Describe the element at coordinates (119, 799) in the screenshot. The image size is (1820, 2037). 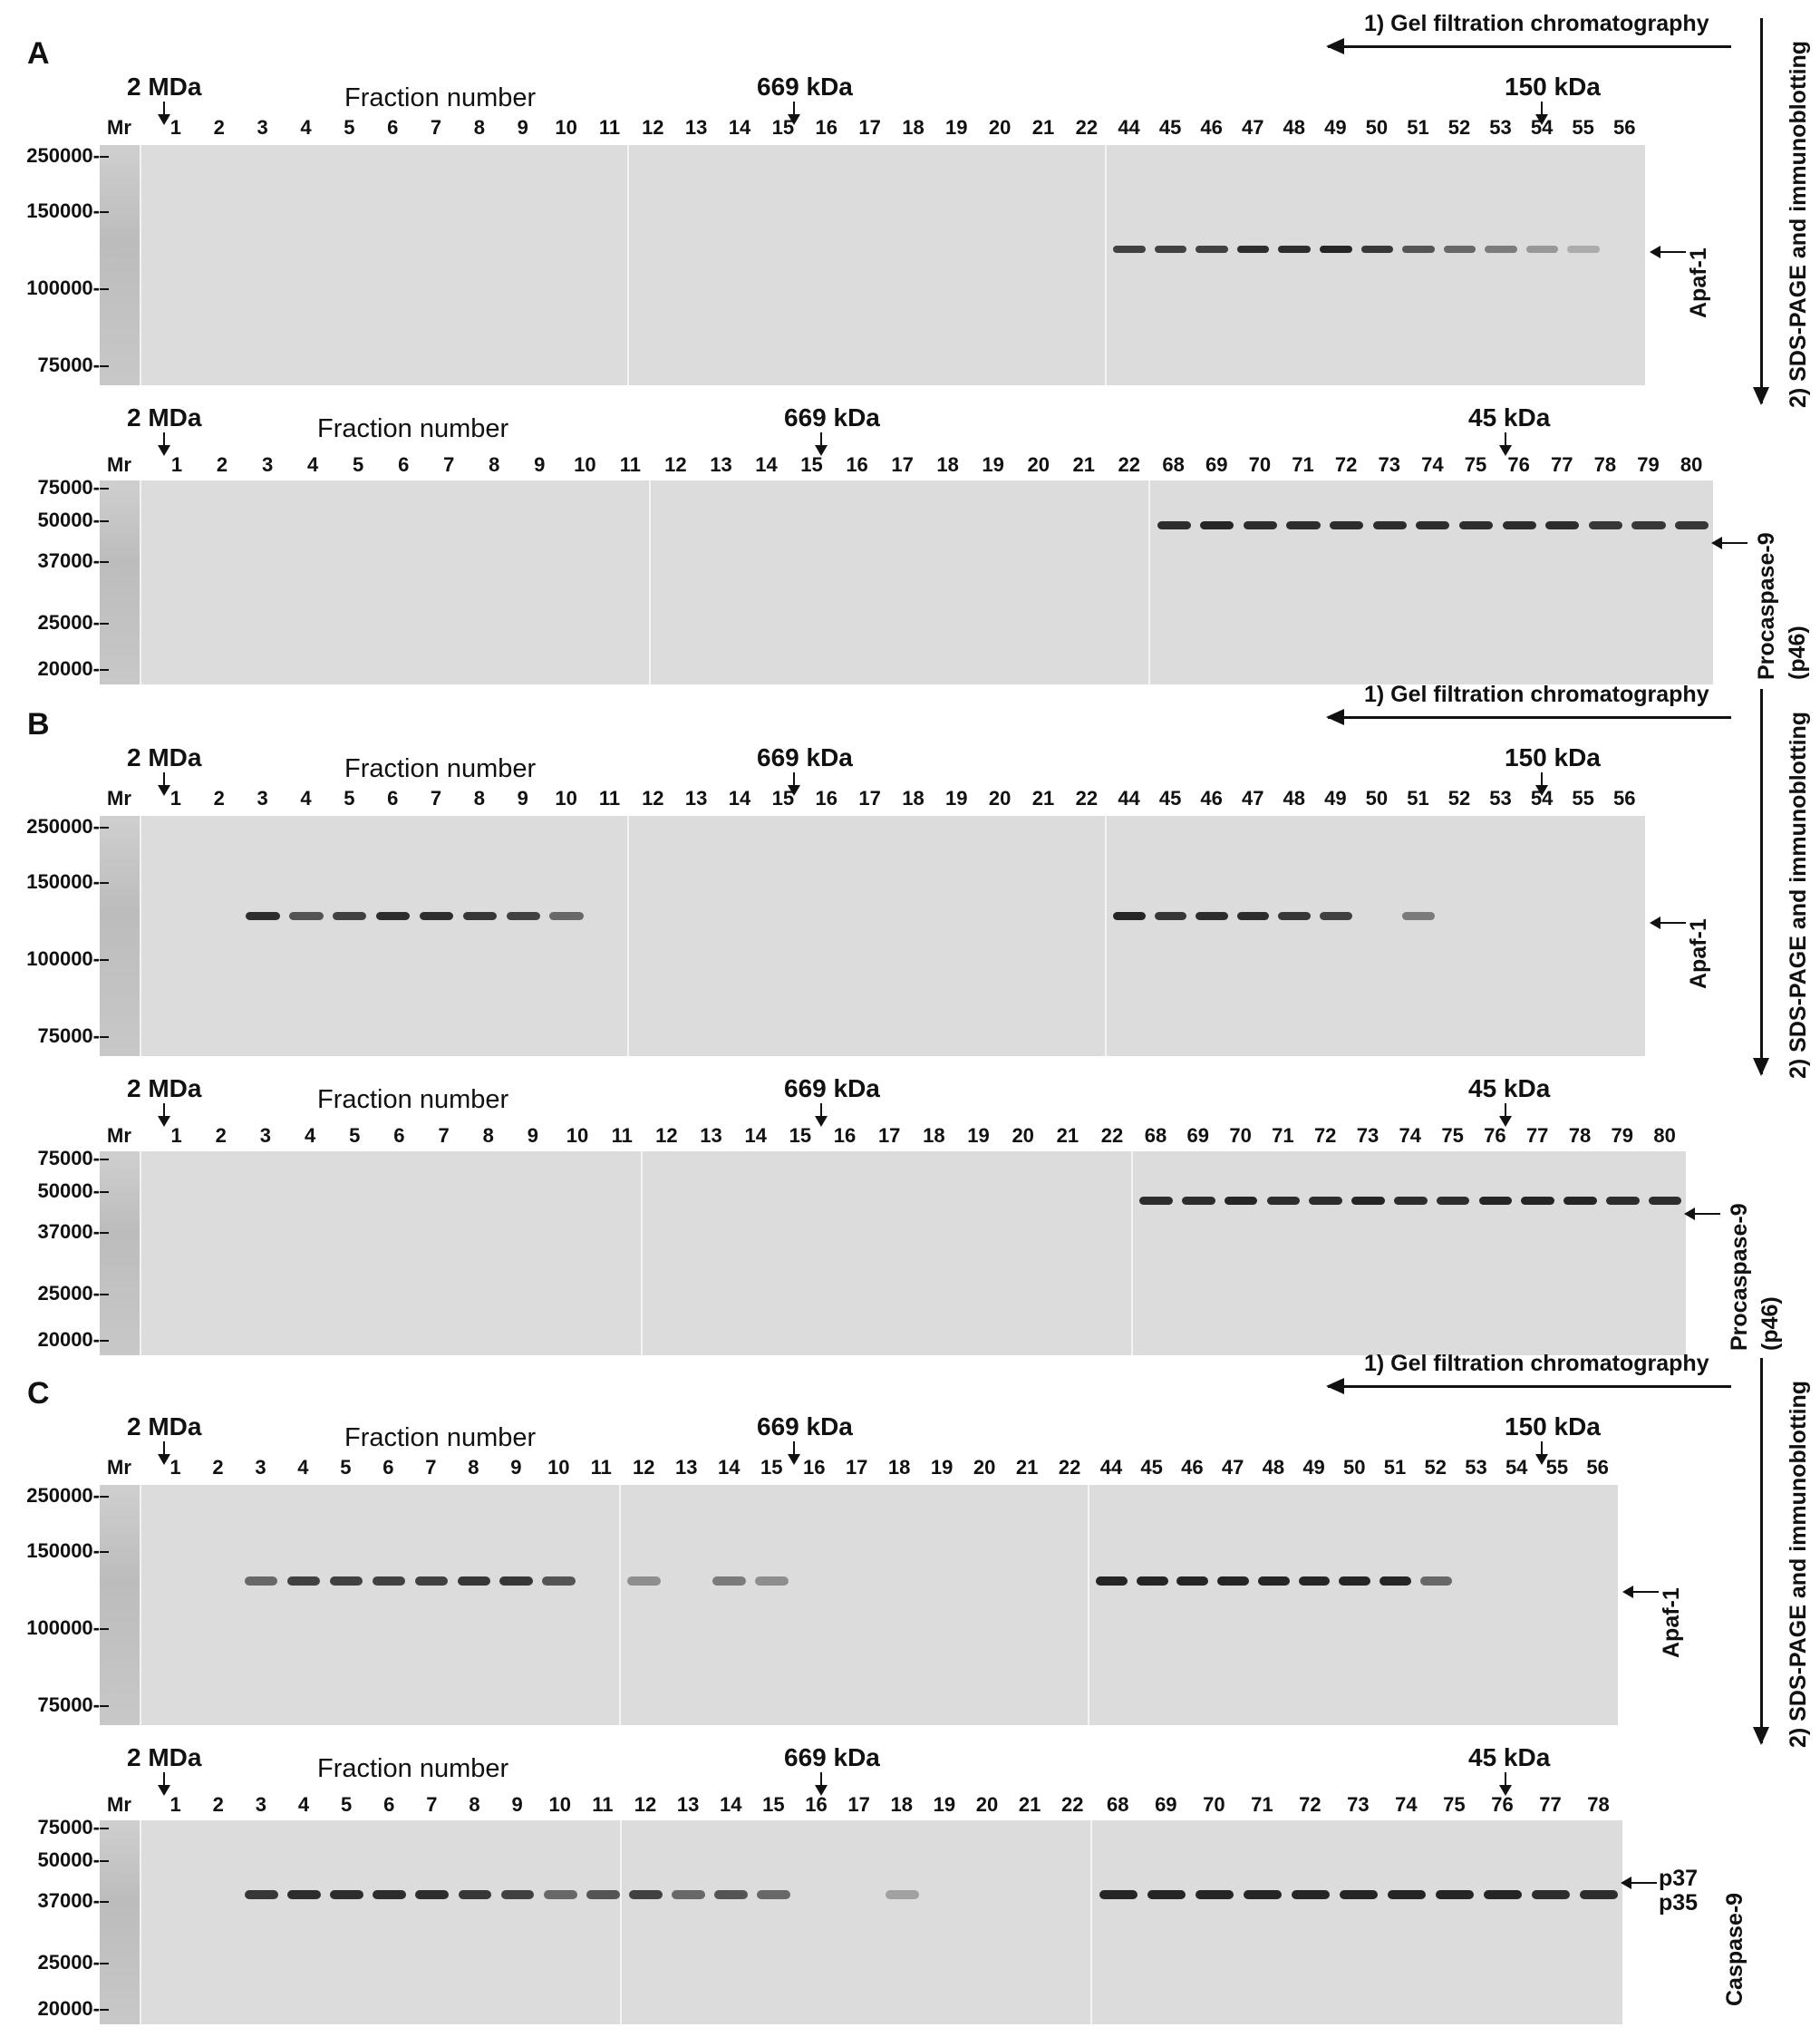
I see `mr-label: Mr` at that location.